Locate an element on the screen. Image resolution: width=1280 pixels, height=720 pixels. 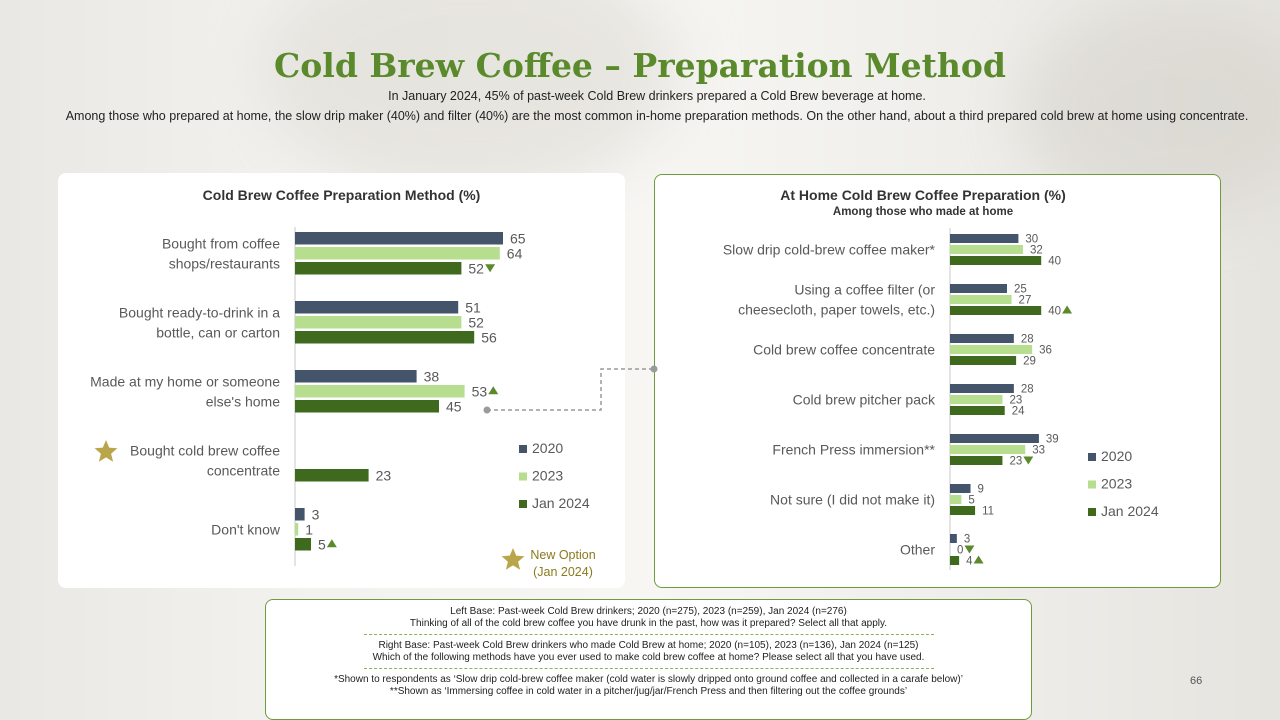
category-label: Other is located at coordinates (917, 550).